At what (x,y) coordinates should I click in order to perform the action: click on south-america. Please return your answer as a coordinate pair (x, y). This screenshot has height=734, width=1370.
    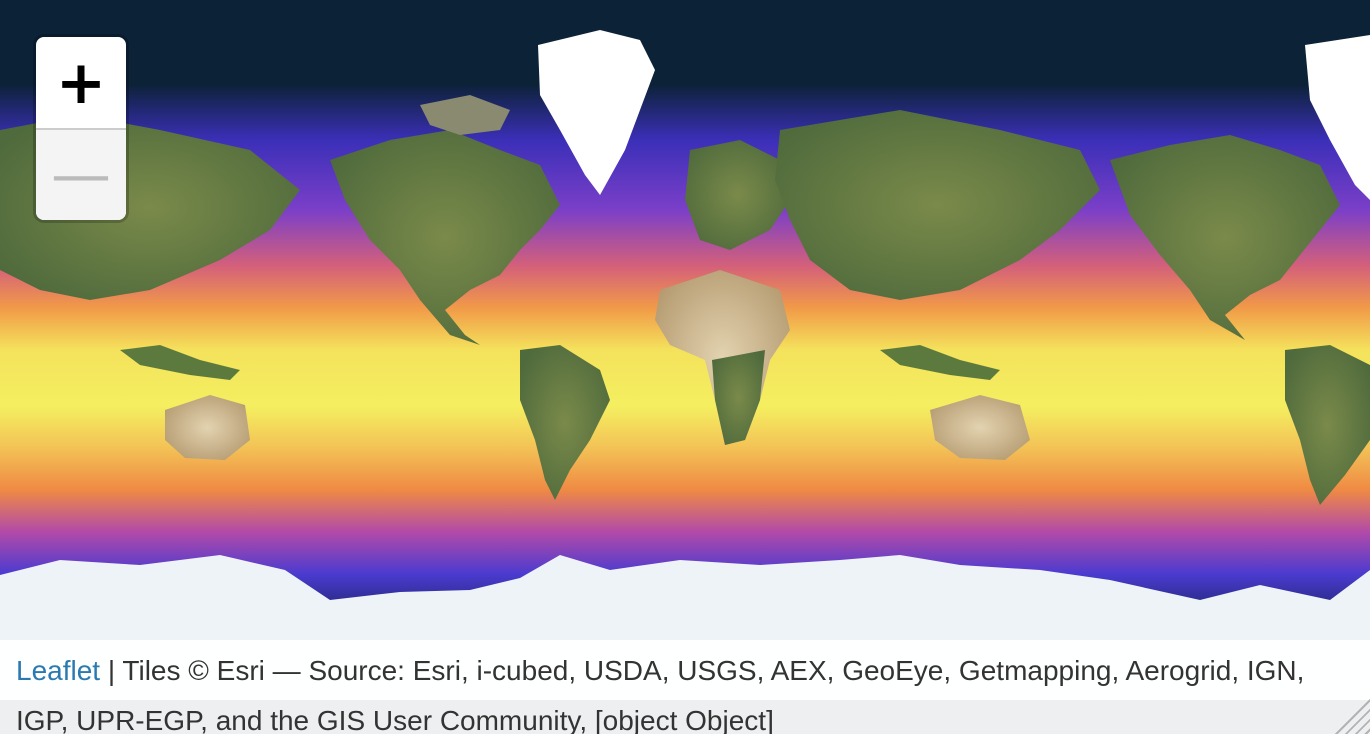
    Looking at the image, I should click on (565, 422).